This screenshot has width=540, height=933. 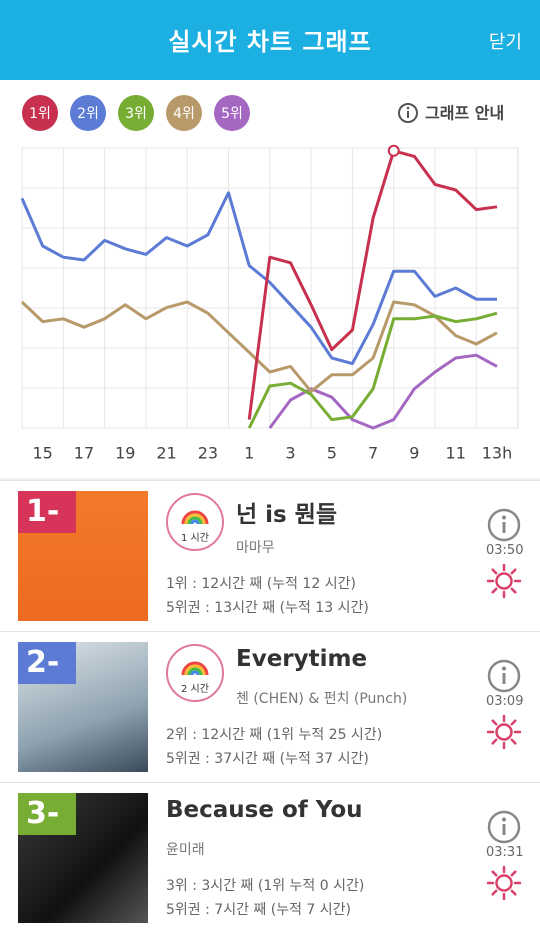 I want to click on rank-badge: 1-, so click(x=47, y=512).